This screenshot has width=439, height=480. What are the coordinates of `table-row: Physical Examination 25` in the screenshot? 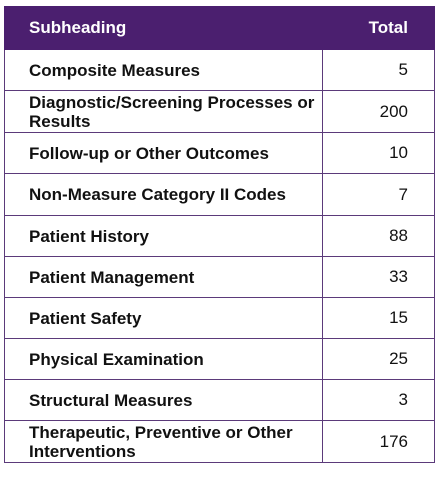 It's located at (219, 359).